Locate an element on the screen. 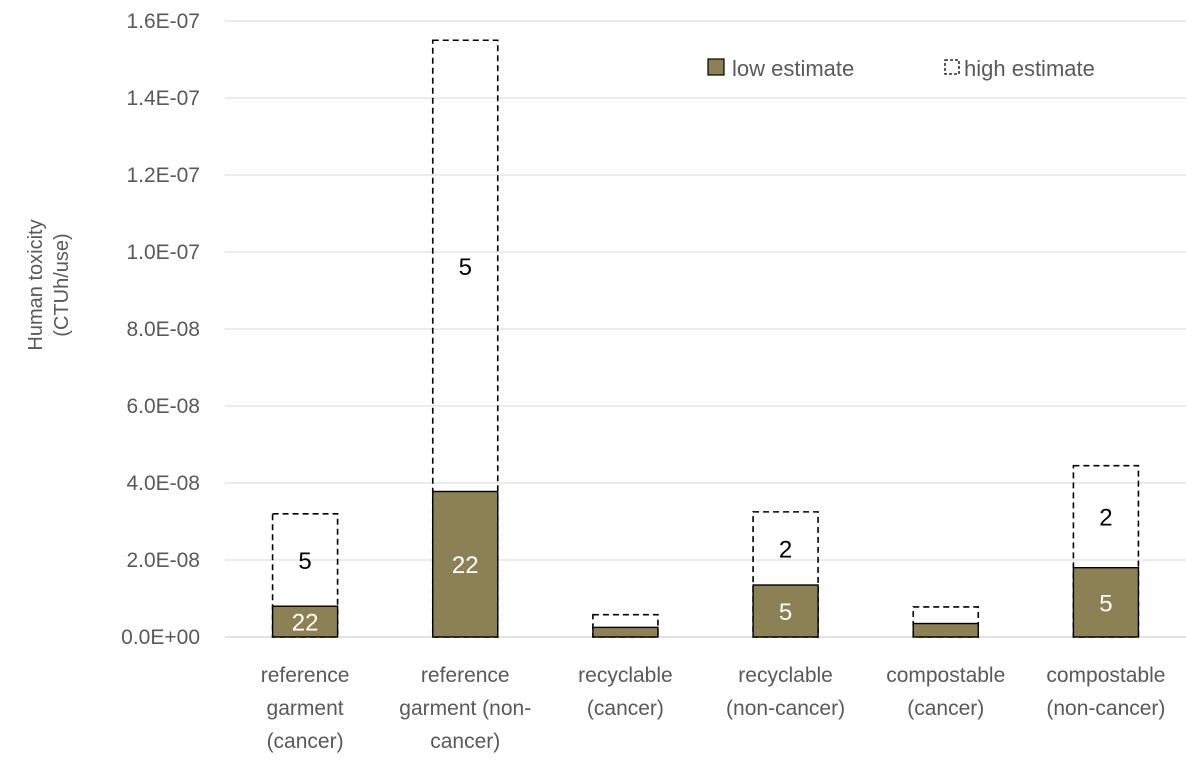 The image size is (1186, 760). y-tick-label: 8.0E-08 is located at coordinates (163, 329).